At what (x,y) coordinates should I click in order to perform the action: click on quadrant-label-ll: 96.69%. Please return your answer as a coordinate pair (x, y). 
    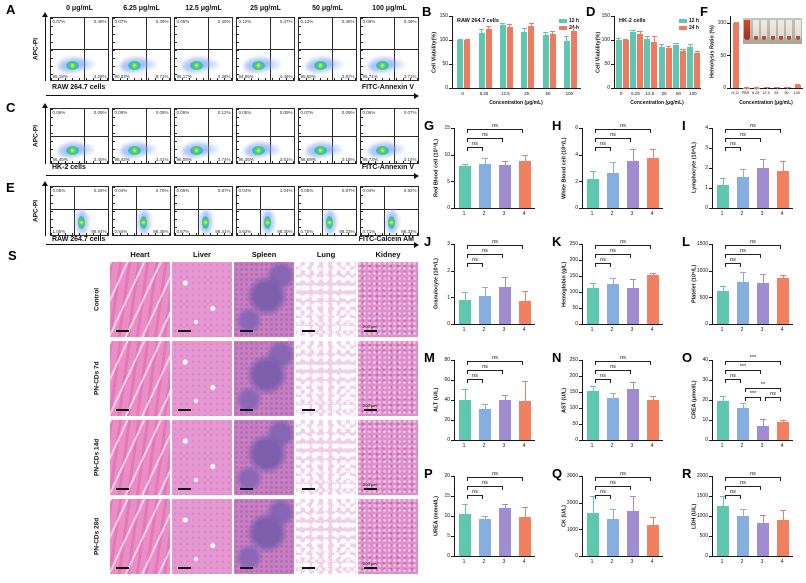
    Looking at the image, I should click on (308, 159).